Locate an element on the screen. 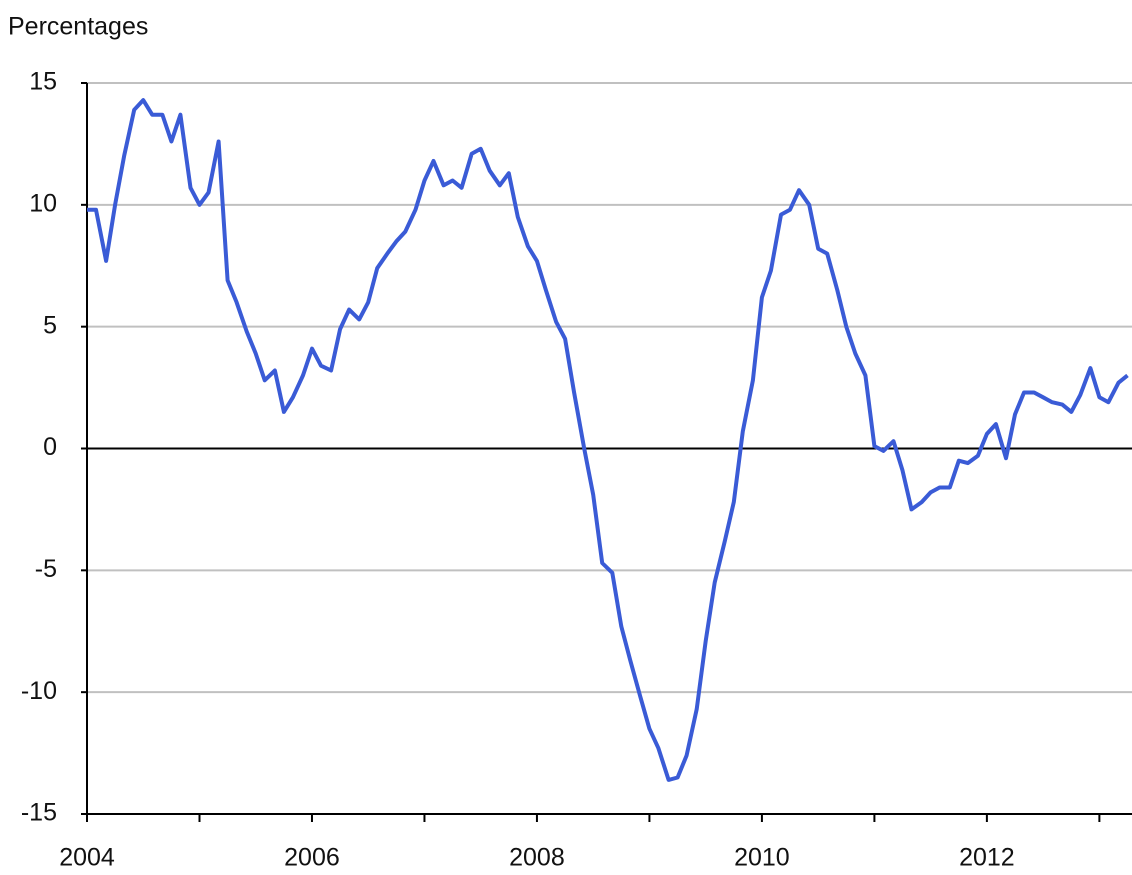  x-tick-label: 2010 is located at coordinates (762, 858).